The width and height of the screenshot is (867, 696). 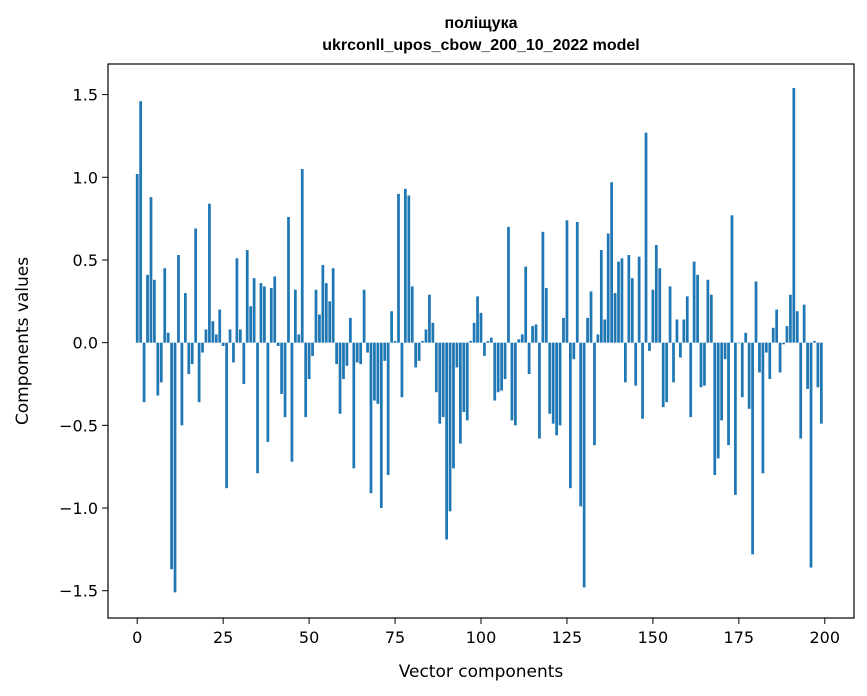 What do you see at coordinates (137, 637) in the screenshot?
I see `x-tick-label: 0` at bounding box center [137, 637].